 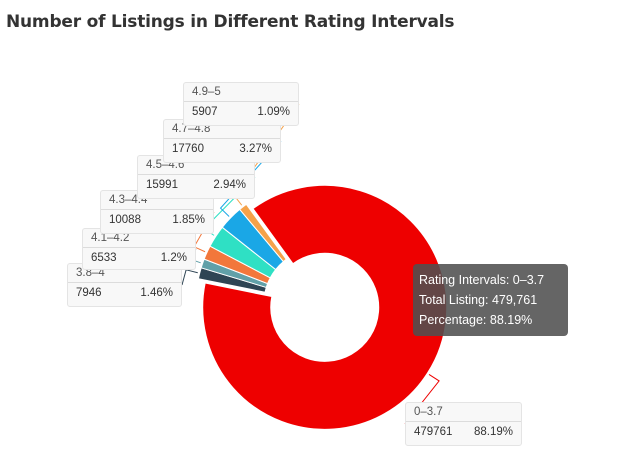 What do you see at coordinates (255, 149) in the screenshot?
I see `slice-label-percent: 3.27%` at bounding box center [255, 149].